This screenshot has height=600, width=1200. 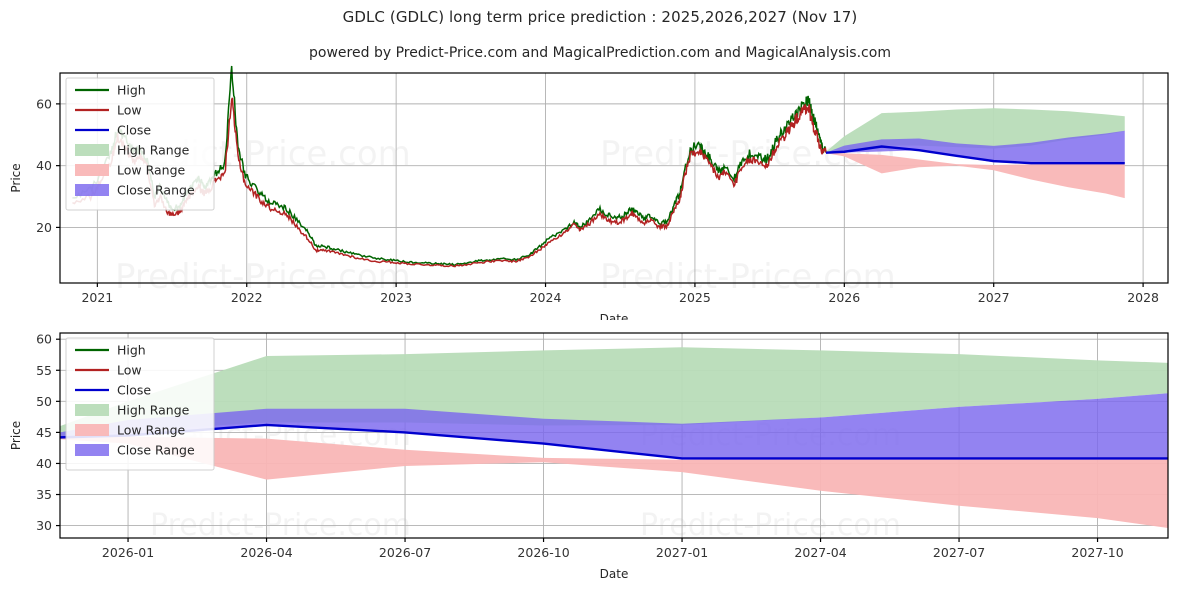 I want to click on y-tick-label: 45, so click(x=44, y=432).